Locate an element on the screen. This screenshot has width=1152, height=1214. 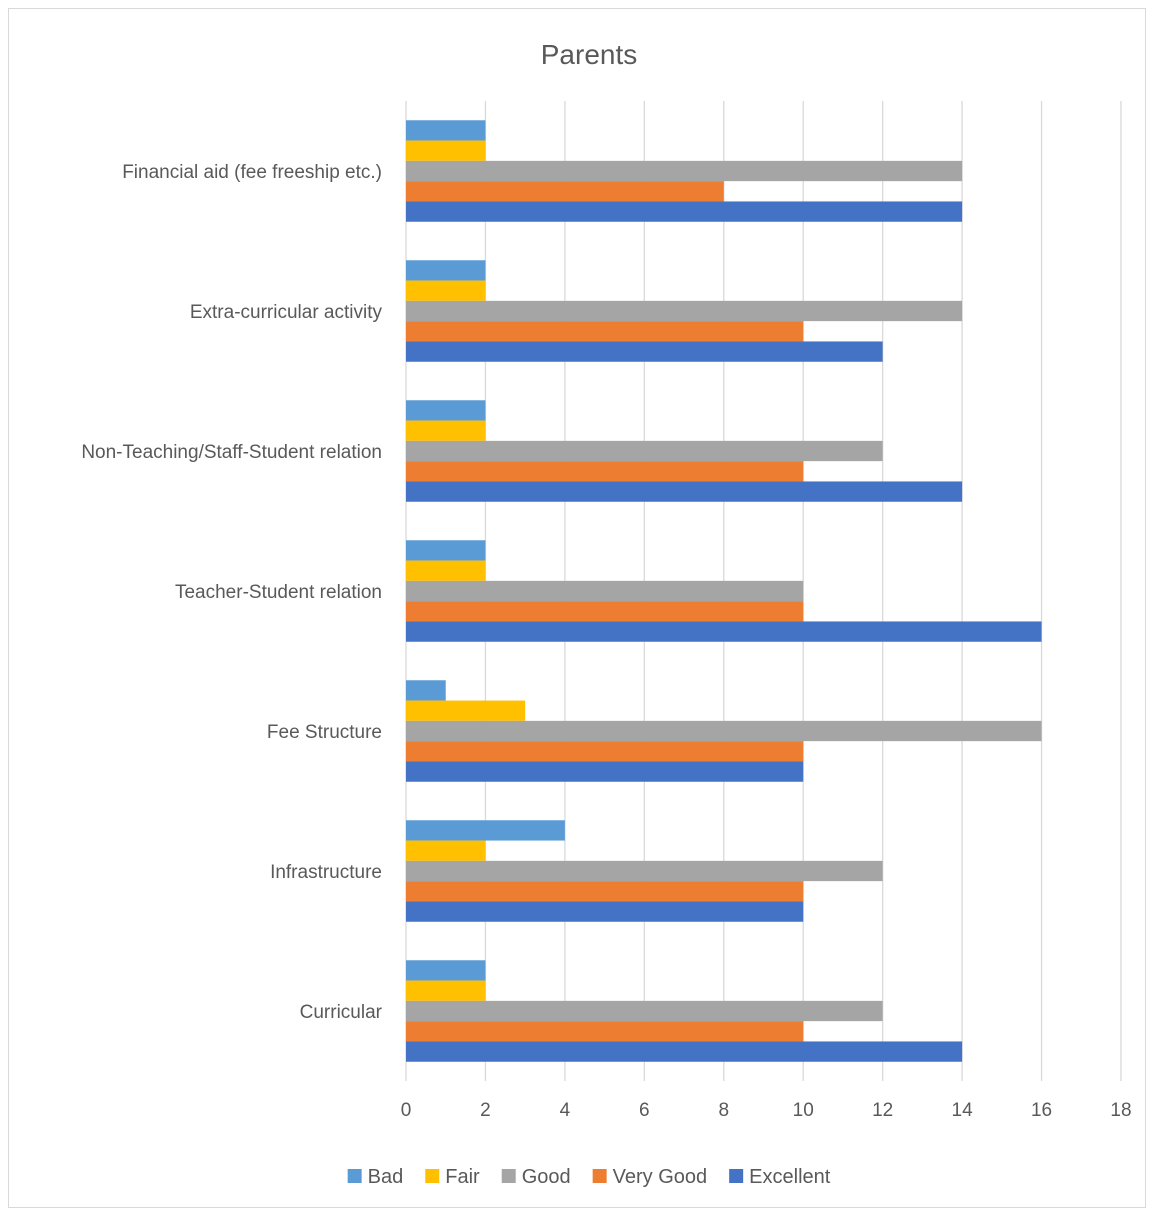
legend: Bad Fair Good Very Good Excellent is located at coordinates (589, 1177).